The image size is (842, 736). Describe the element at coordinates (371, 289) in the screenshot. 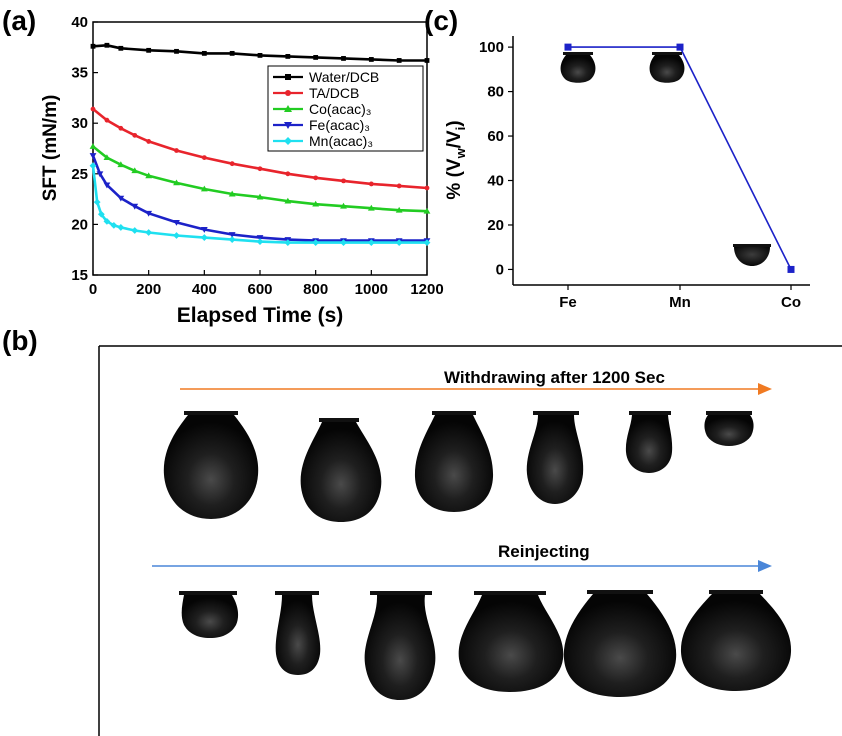

I see `x-tick-label: 1000` at that location.